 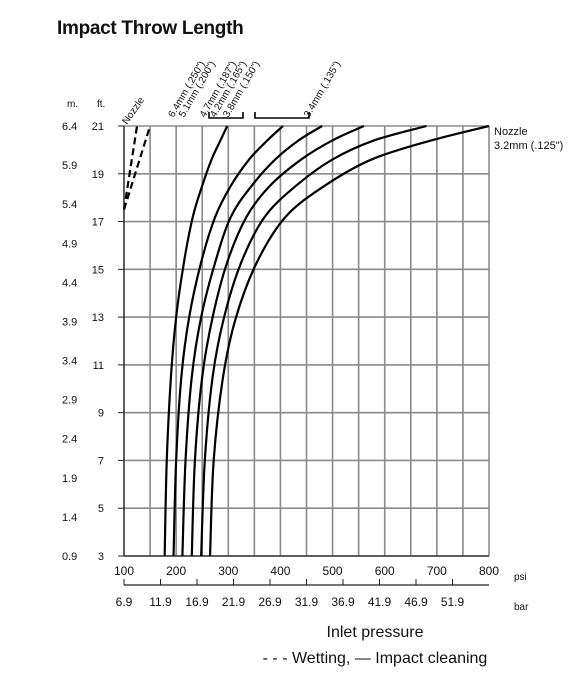 I want to click on ytick-ft-label: 15, so click(x=98, y=270).